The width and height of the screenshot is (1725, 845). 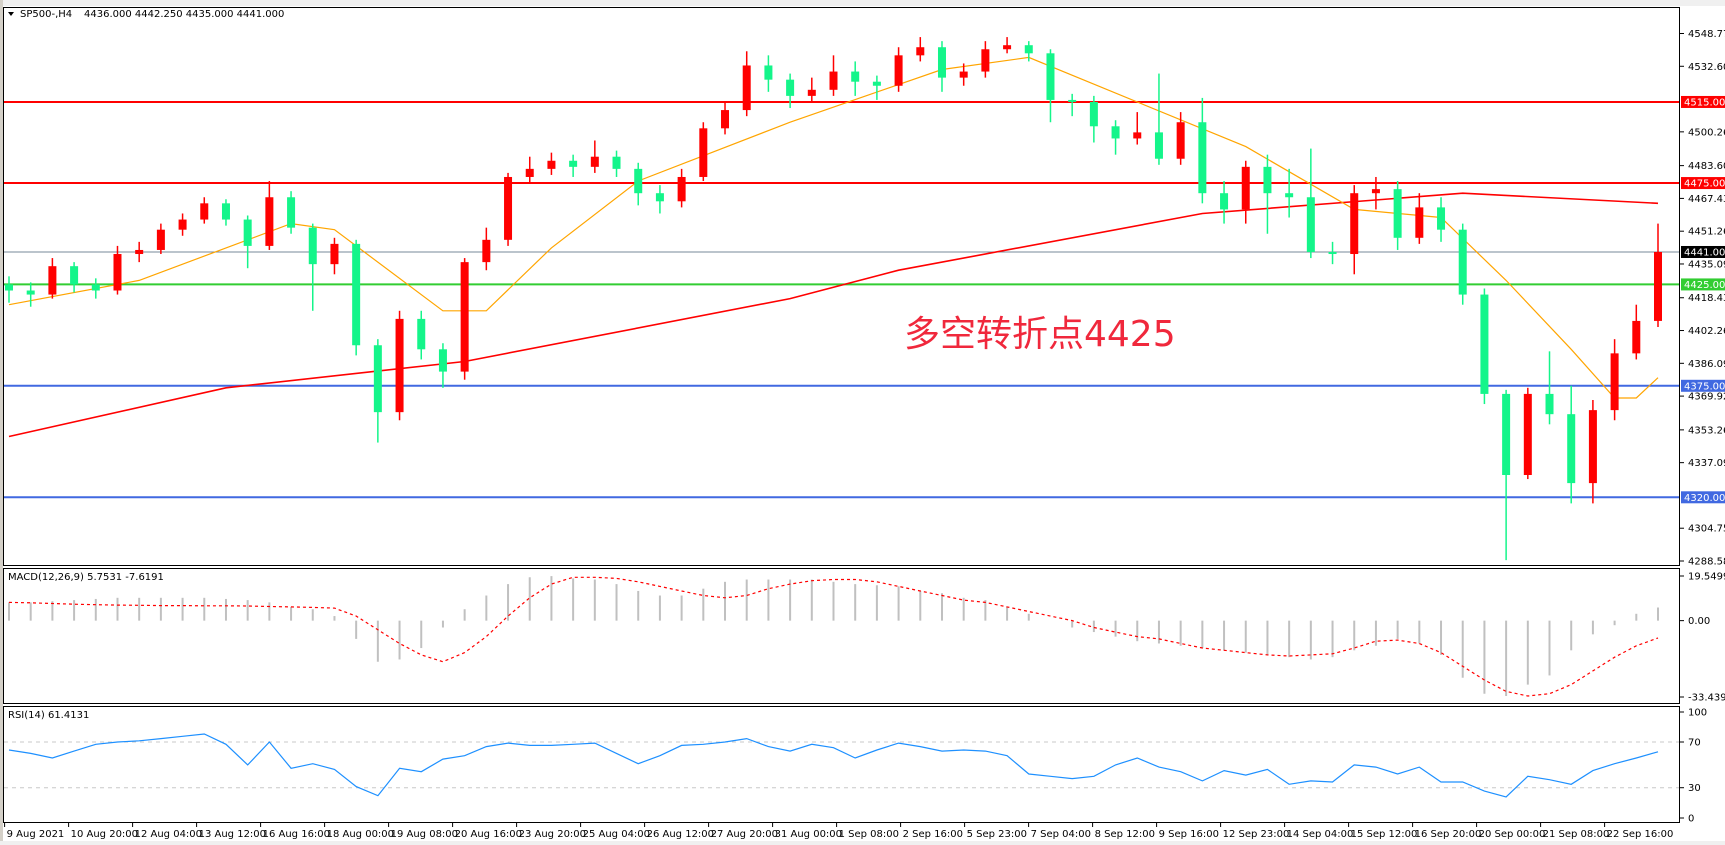 I want to click on price-tick-label: 4532.600, so click(x=1706, y=67).